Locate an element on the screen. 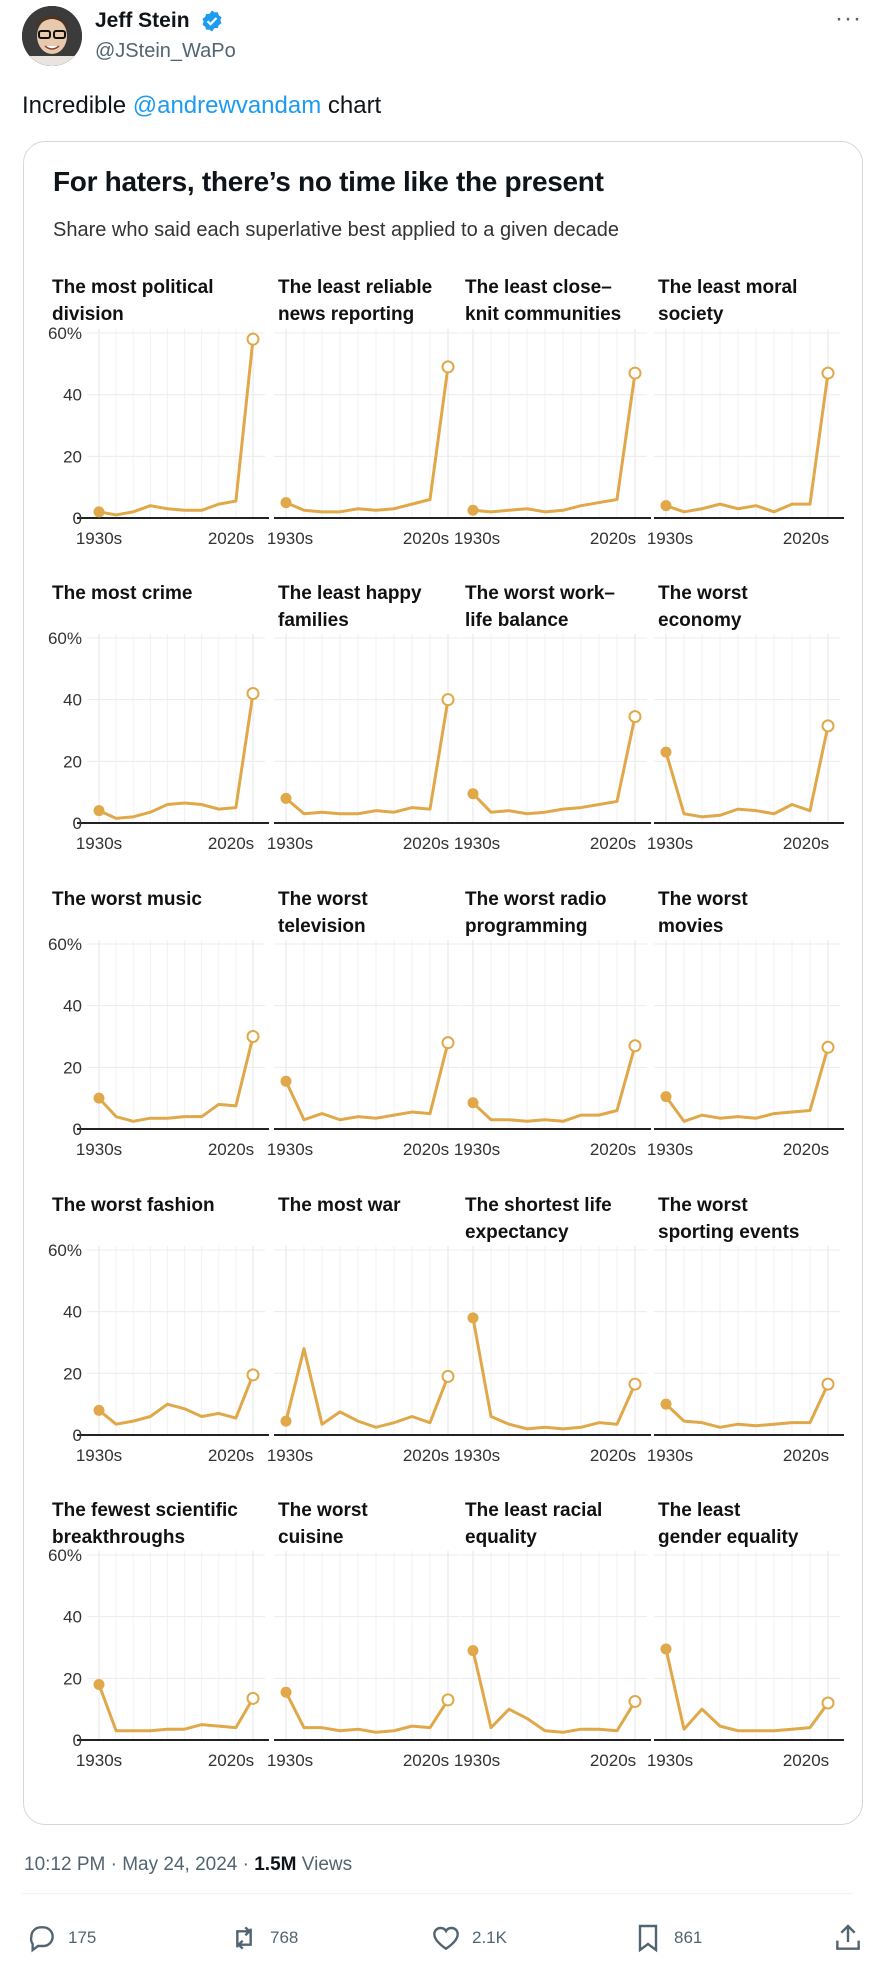 This screenshot has width=873, height=1980. panel-title: gender equality is located at coordinates (728, 1537).